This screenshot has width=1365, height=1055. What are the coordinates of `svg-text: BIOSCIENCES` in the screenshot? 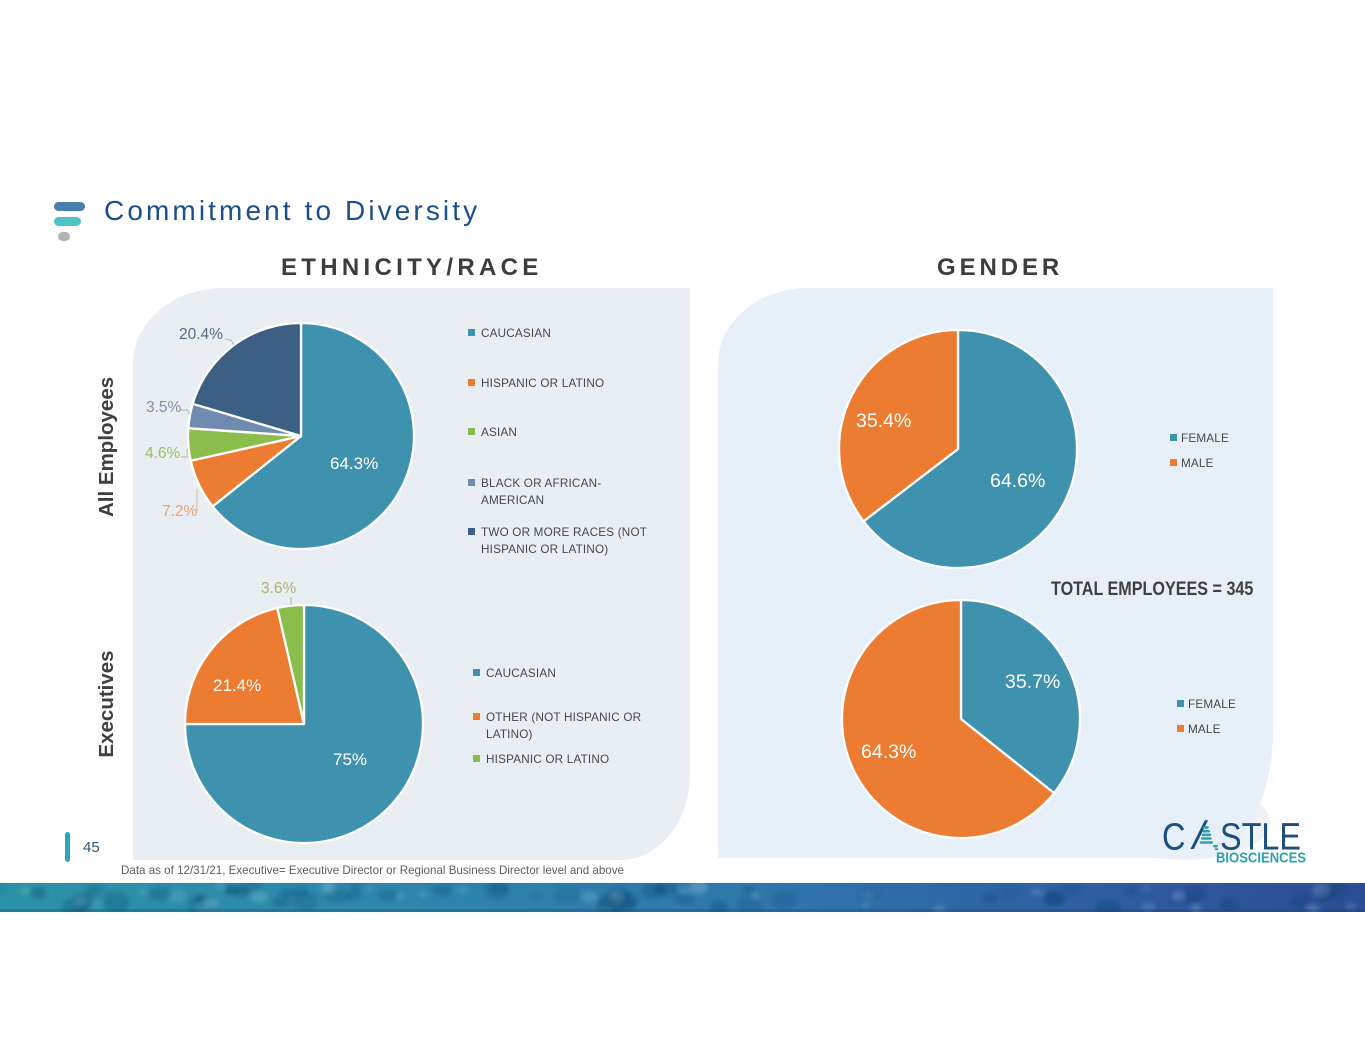 It's located at (1261, 858).